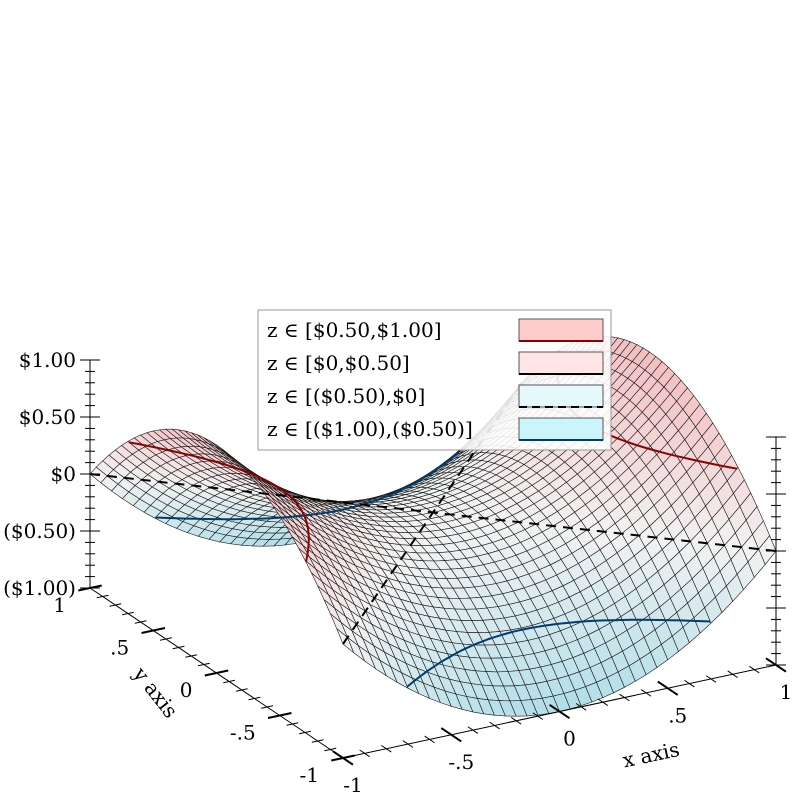 Image resolution: width=800 pixels, height=800 pixels. Describe the element at coordinates (346, 396) in the screenshot. I see `legend-label: z ∈ [($0.50),$0]` at that location.